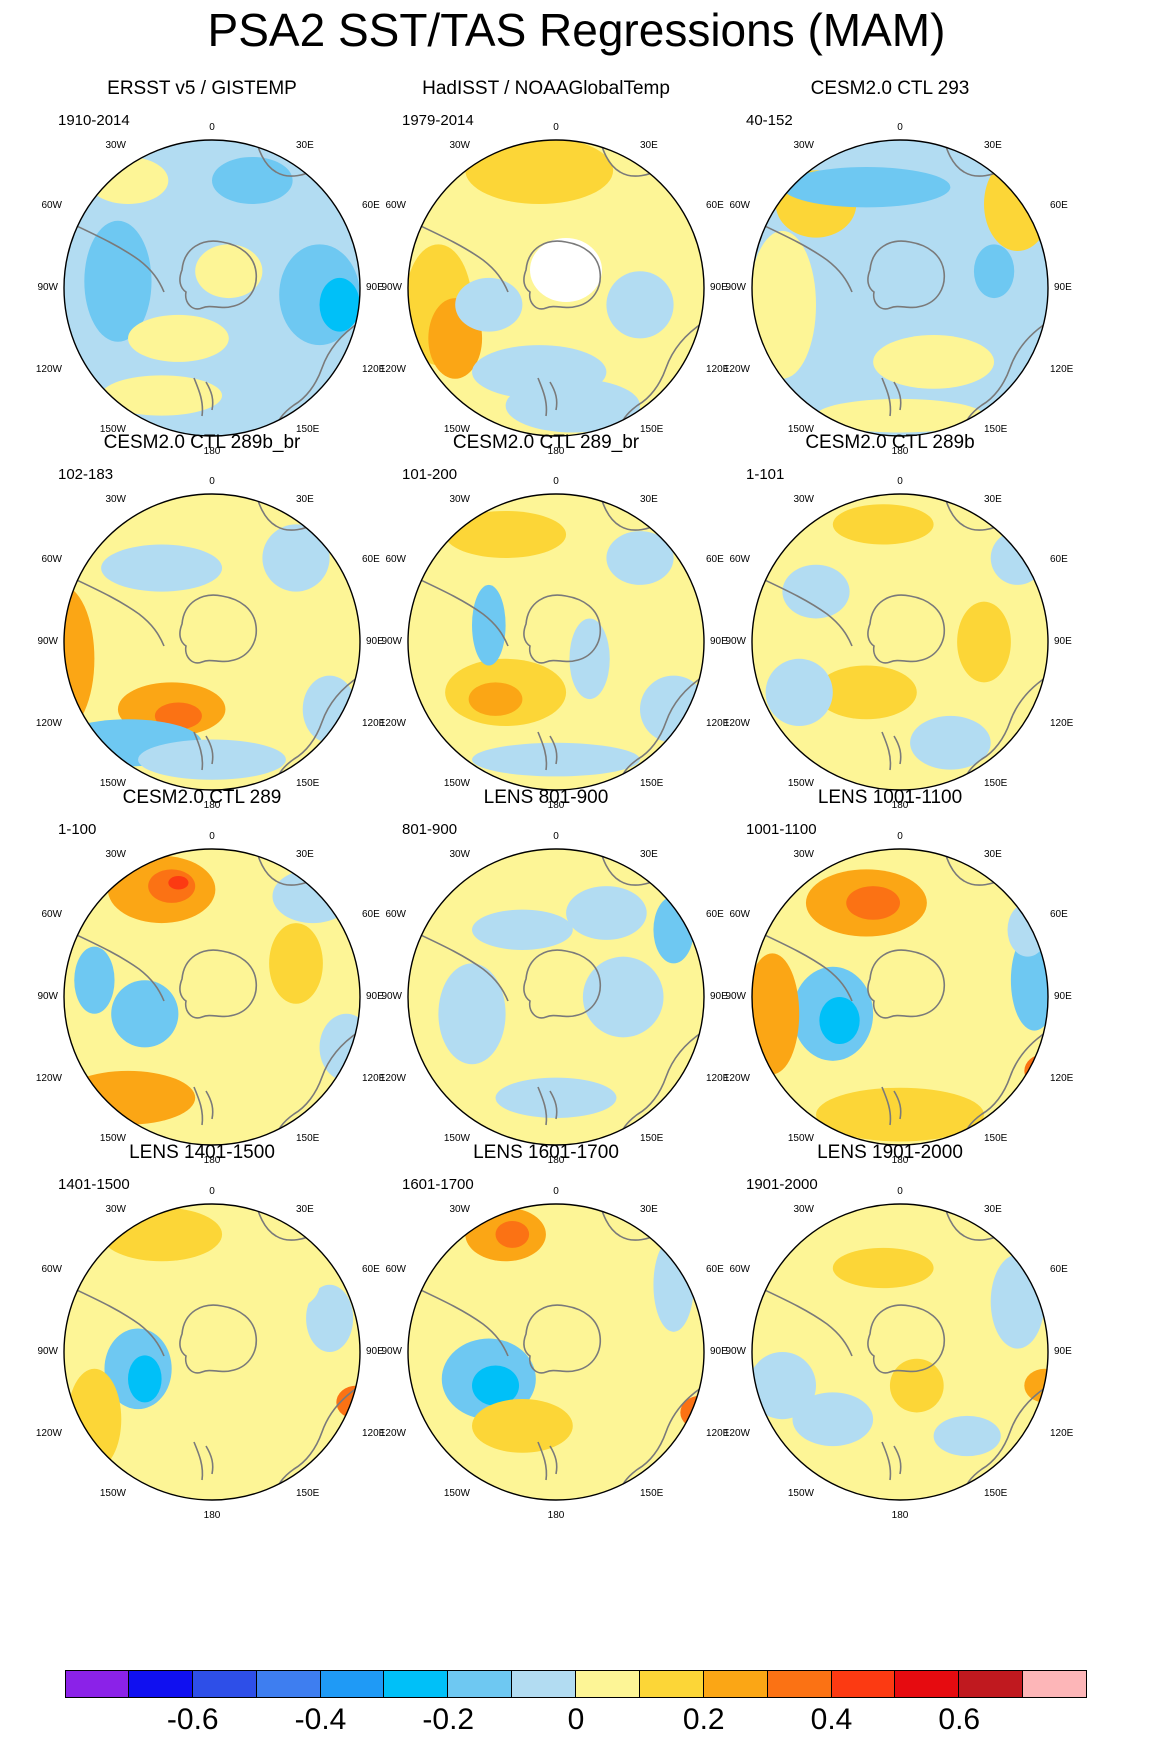 The image size is (1153, 1742). I want to click on panel-title: CESM2.0 CTL 289b_br, so click(202, 442).